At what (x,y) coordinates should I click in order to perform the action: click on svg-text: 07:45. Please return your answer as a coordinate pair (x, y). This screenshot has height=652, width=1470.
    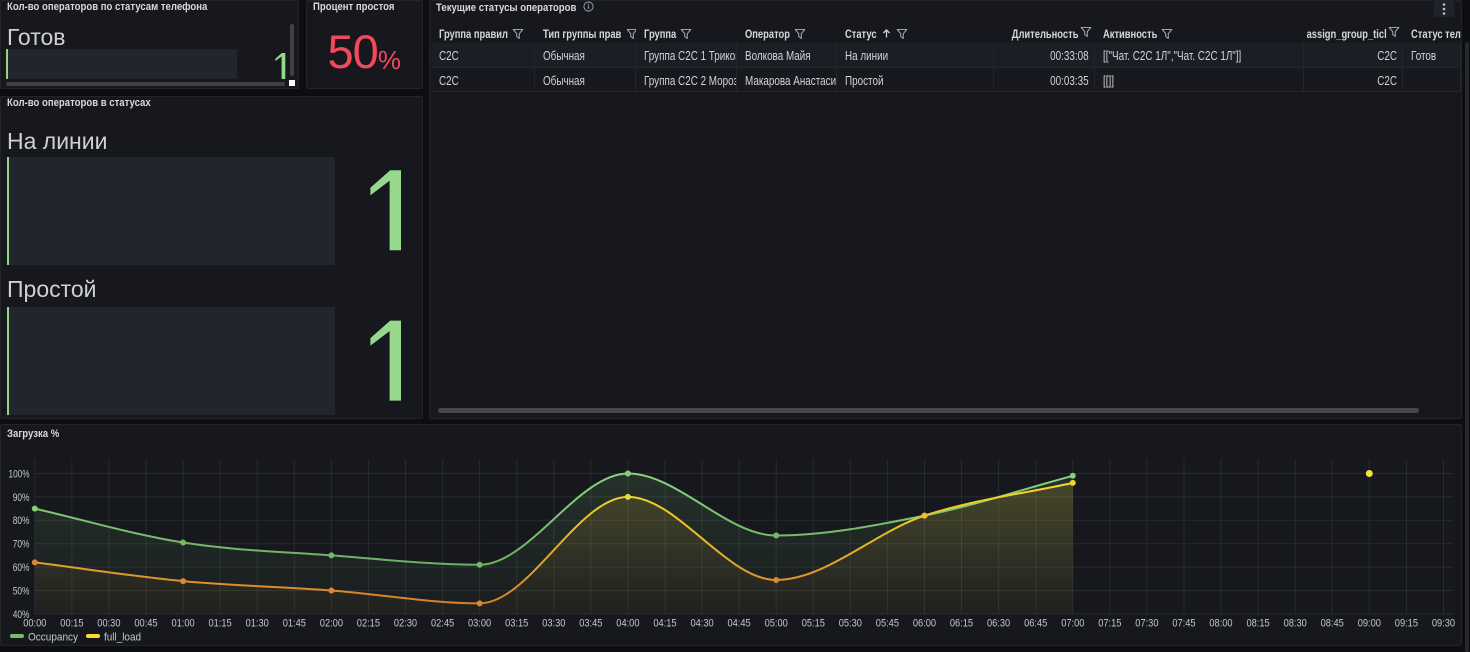
    Looking at the image, I should click on (1183, 624).